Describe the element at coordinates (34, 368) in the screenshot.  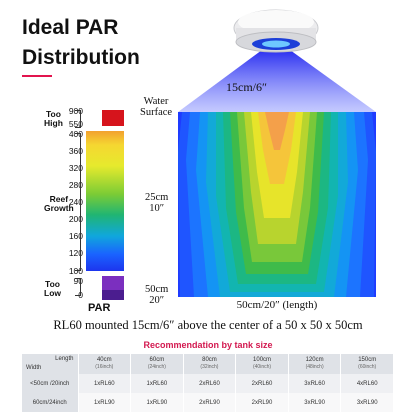
I see `corner-width-label: Width` at that location.